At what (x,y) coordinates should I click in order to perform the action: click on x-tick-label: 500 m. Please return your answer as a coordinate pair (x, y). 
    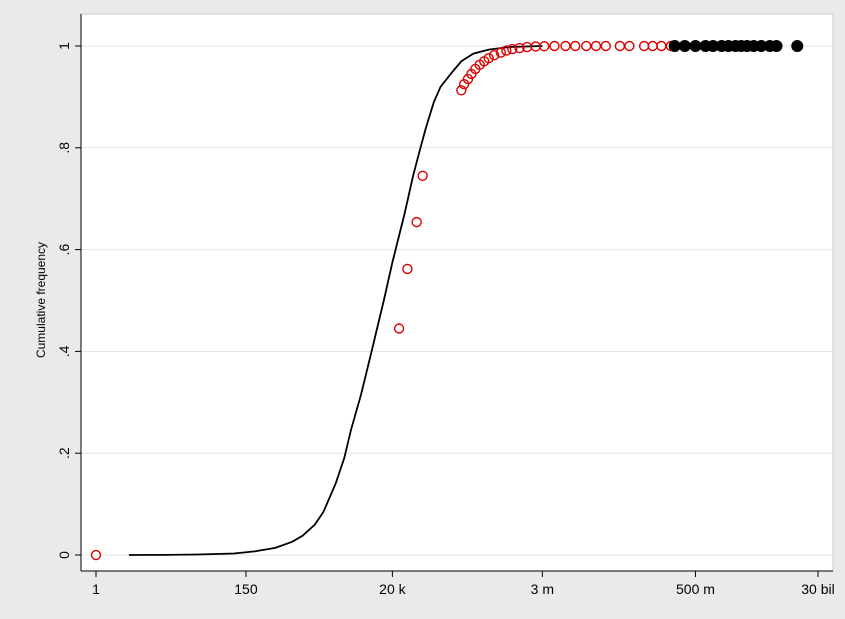
    Looking at the image, I should click on (695, 589).